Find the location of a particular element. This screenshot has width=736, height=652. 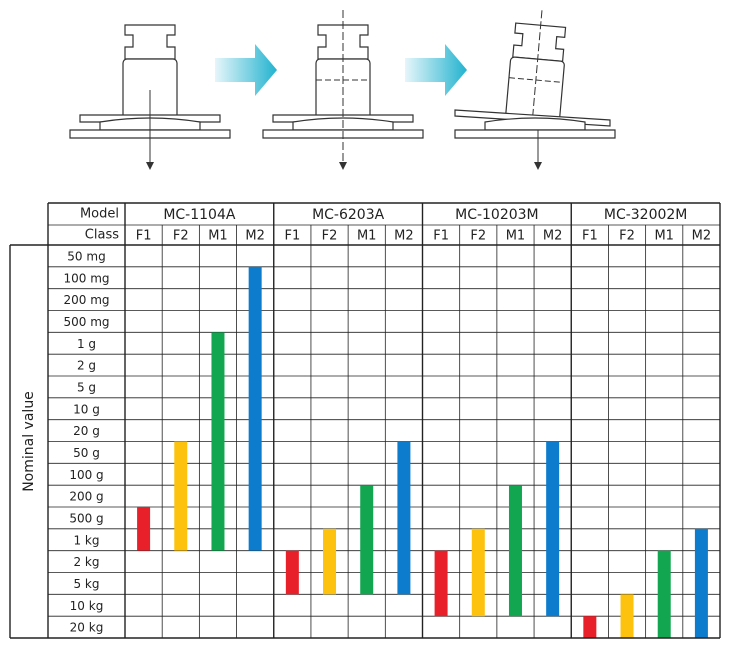

nominal-value: 20 g is located at coordinates (86, 431).